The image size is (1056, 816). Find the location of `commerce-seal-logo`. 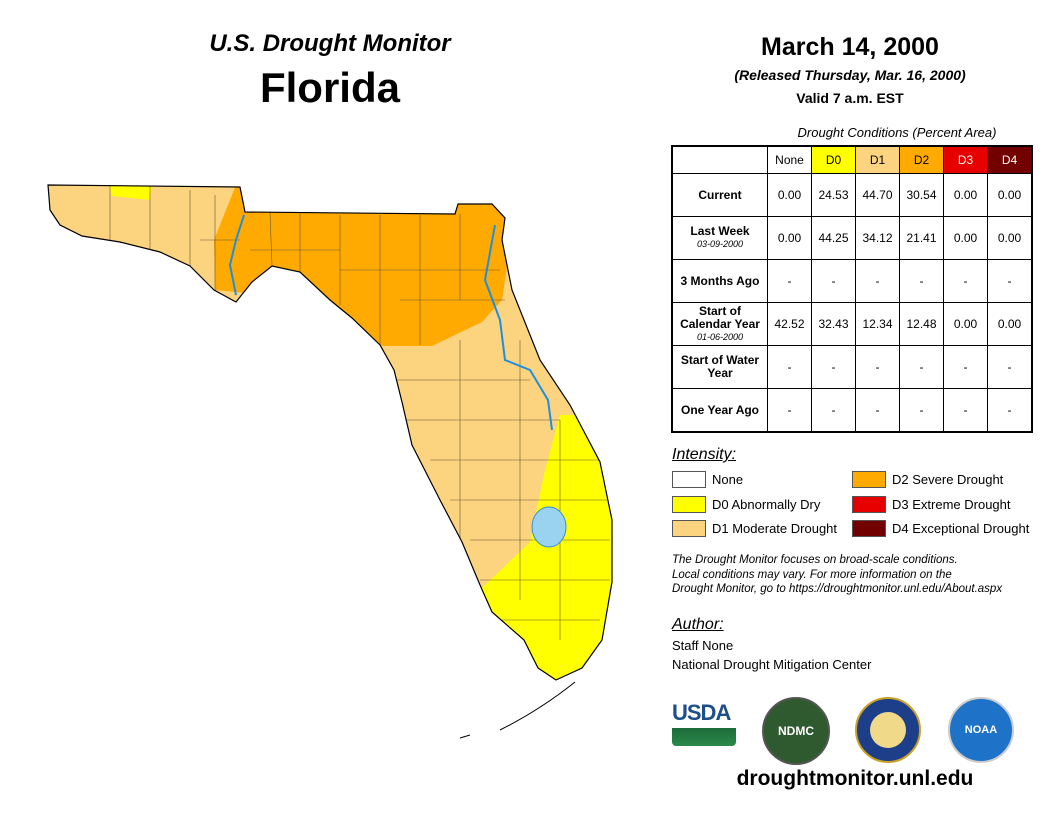

commerce-seal-logo is located at coordinates (888, 730).